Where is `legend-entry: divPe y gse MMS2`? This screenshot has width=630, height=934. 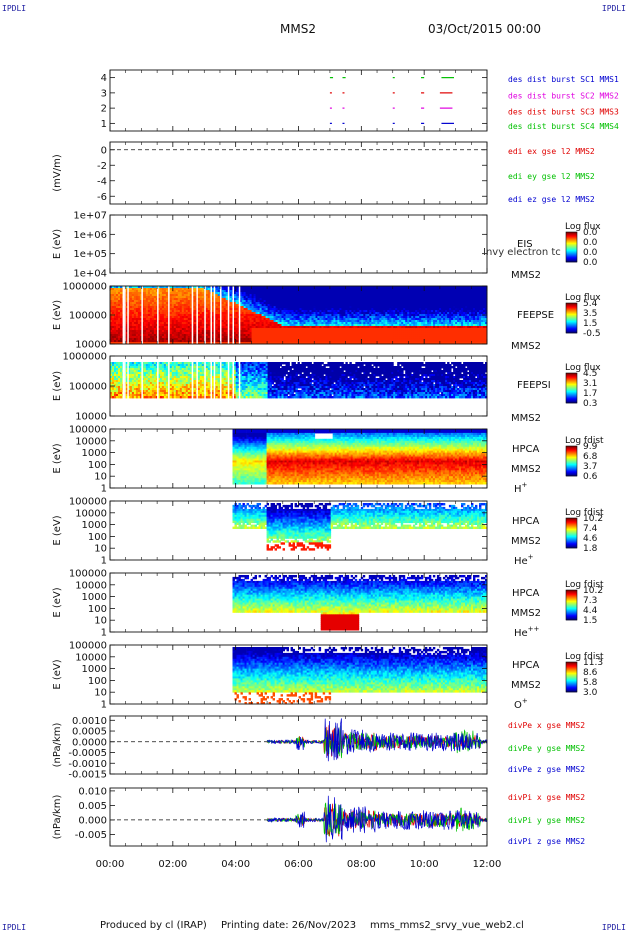 legend-entry: divPe y gse MMS2 is located at coordinates (546, 748).